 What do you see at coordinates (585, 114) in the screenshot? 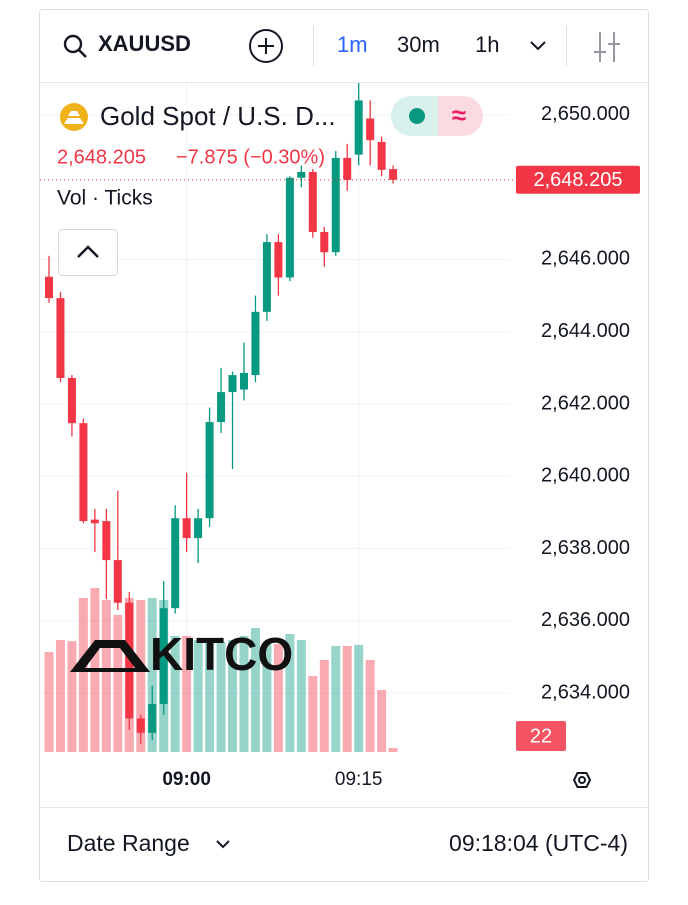
I see `y-tick-label: 2,650.000` at bounding box center [585, 114].